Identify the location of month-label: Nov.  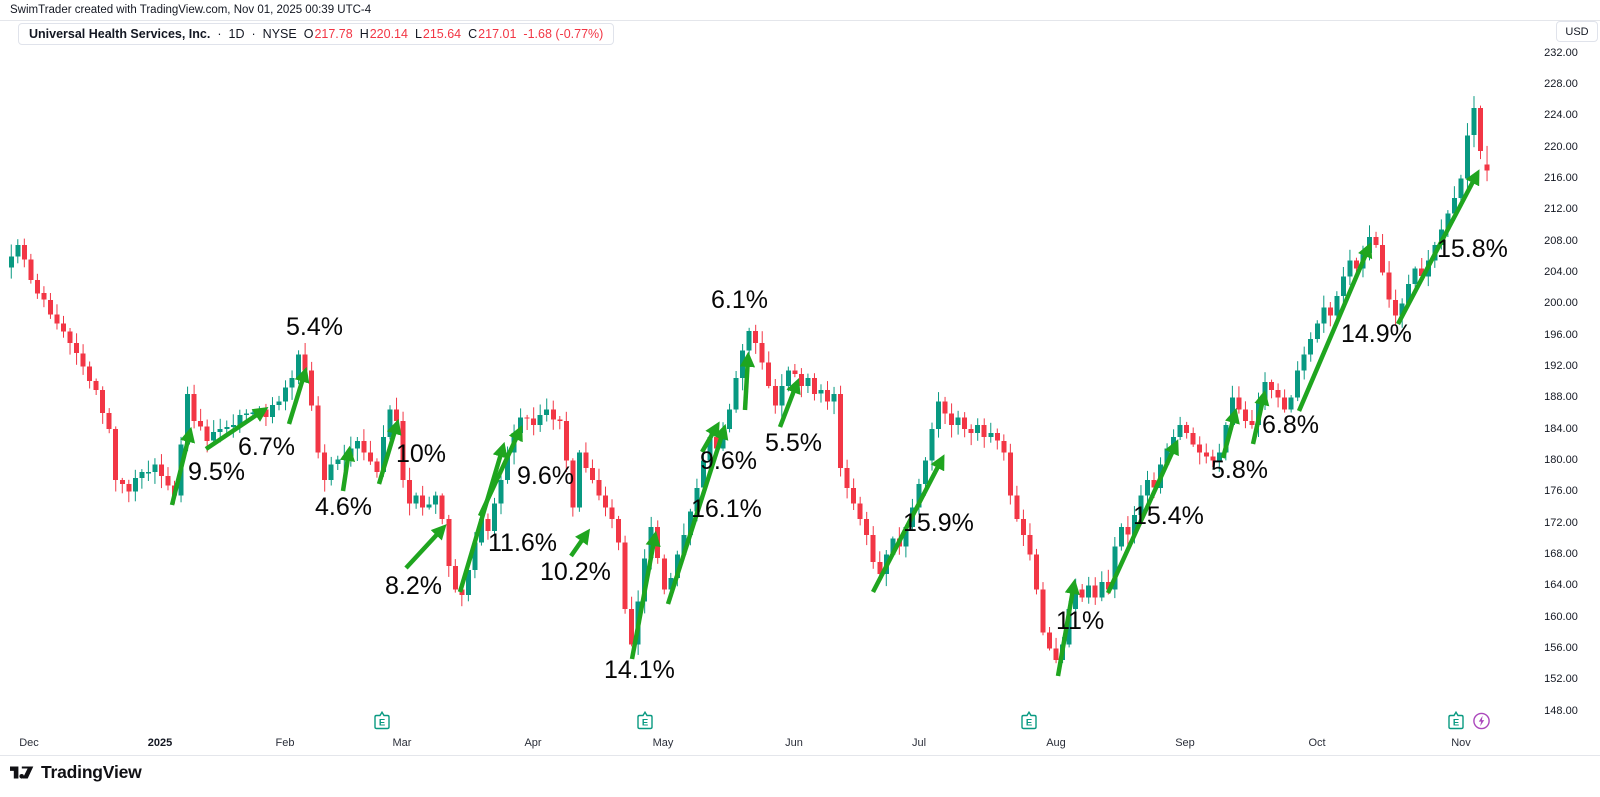
(1461, 743).